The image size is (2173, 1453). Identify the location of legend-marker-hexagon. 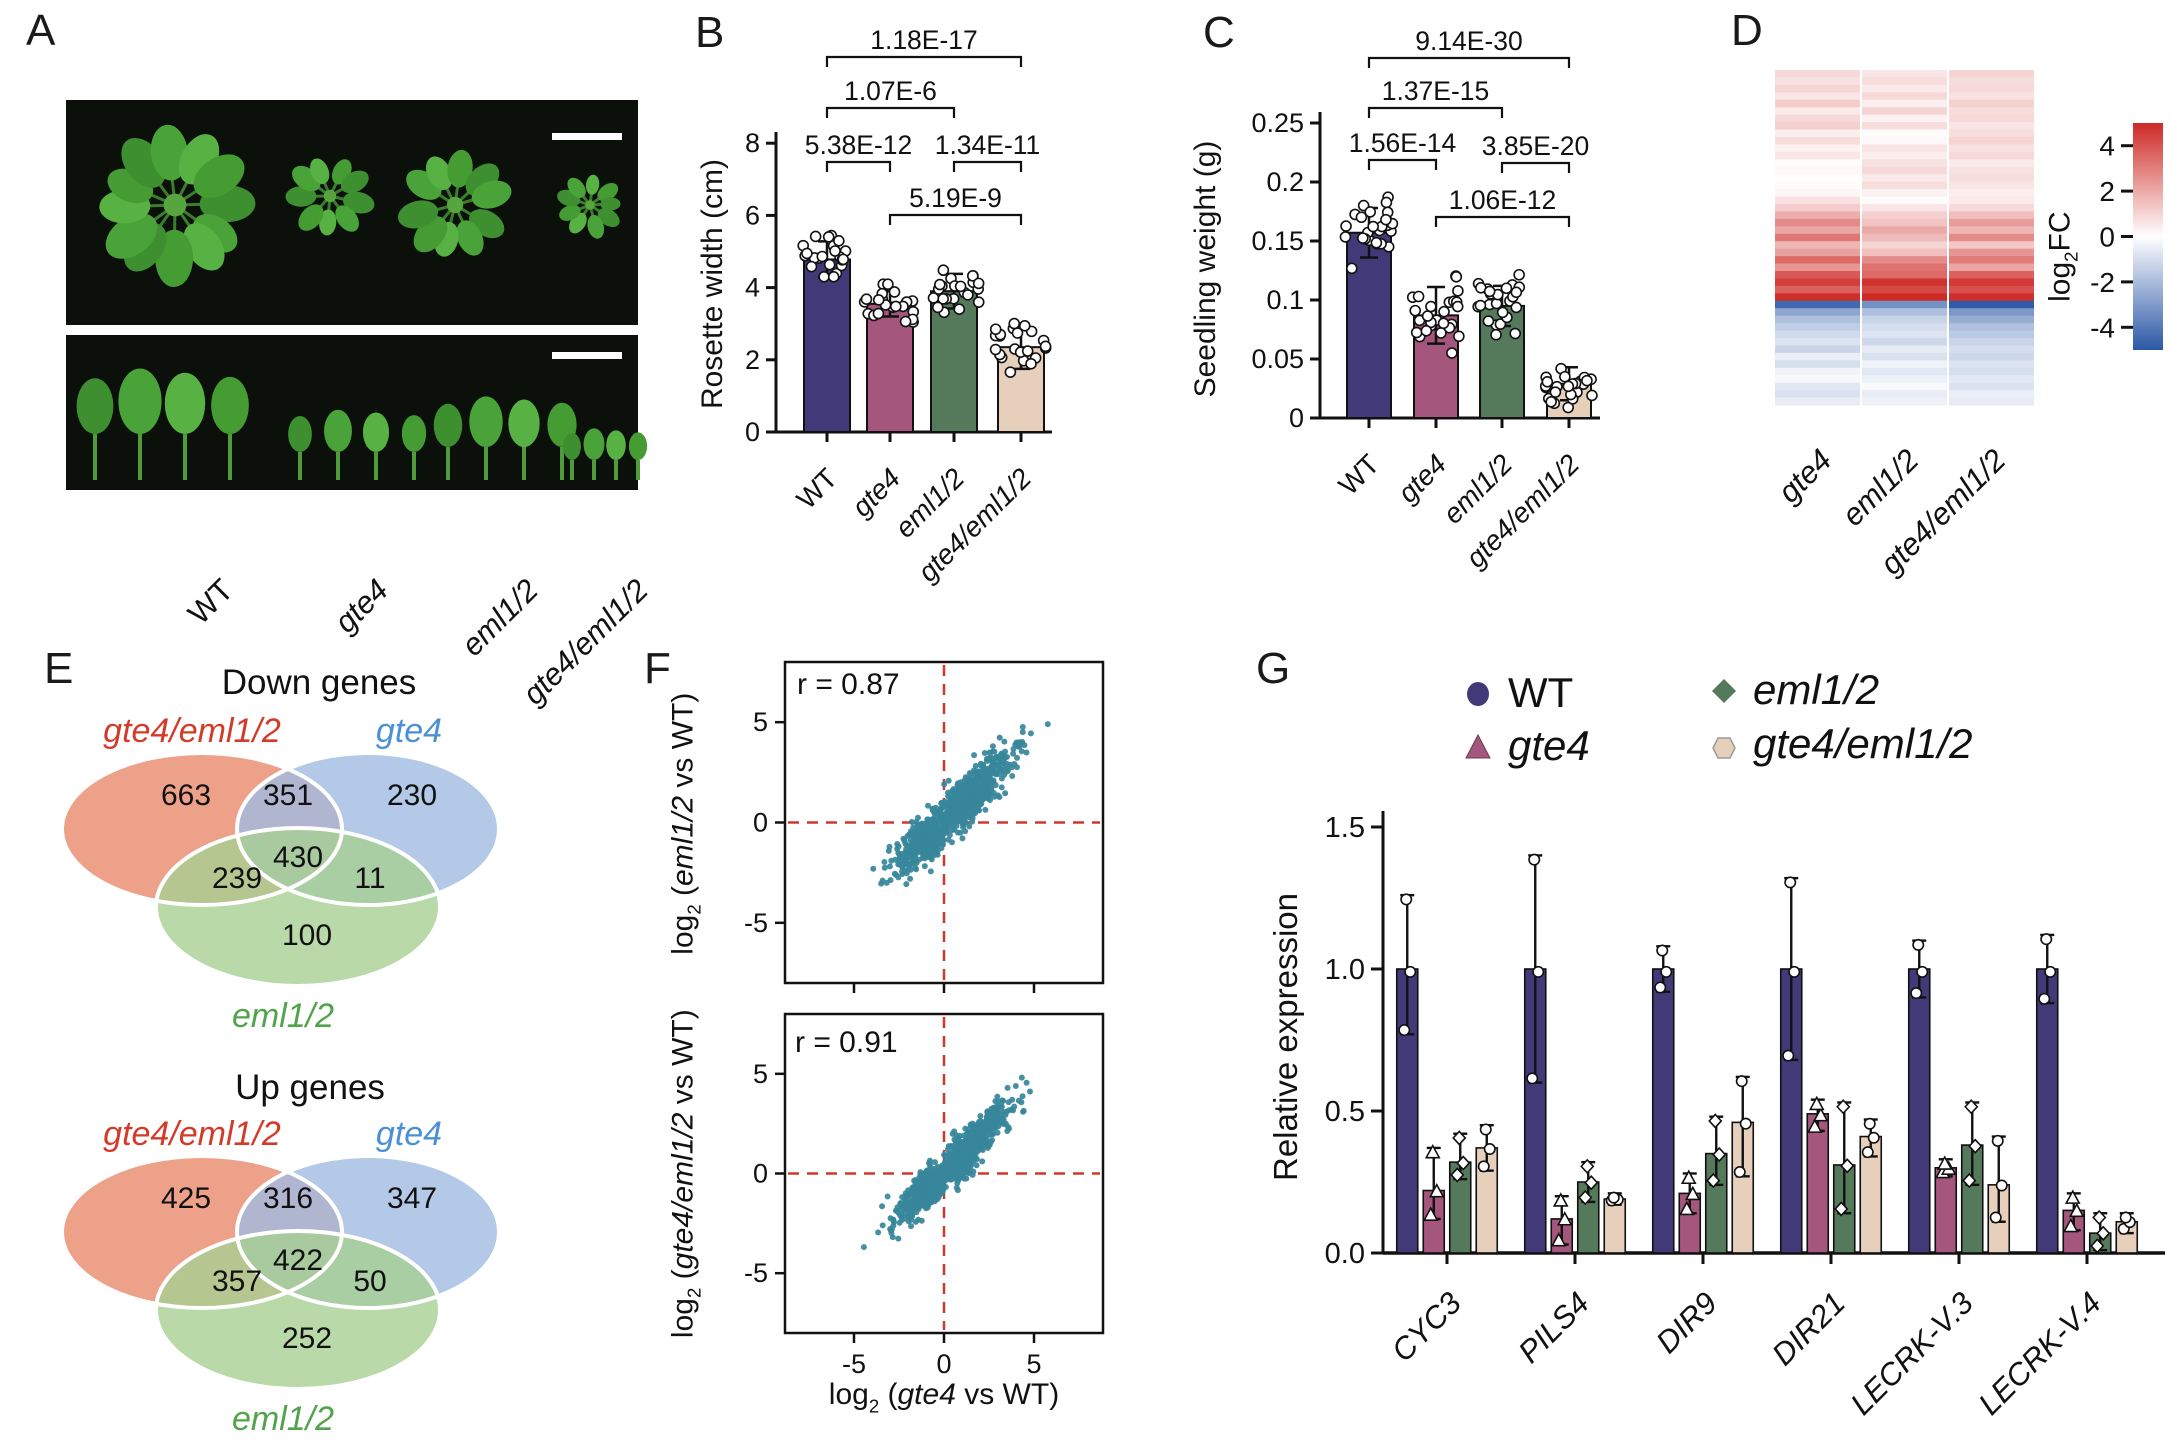
(1724, 748).